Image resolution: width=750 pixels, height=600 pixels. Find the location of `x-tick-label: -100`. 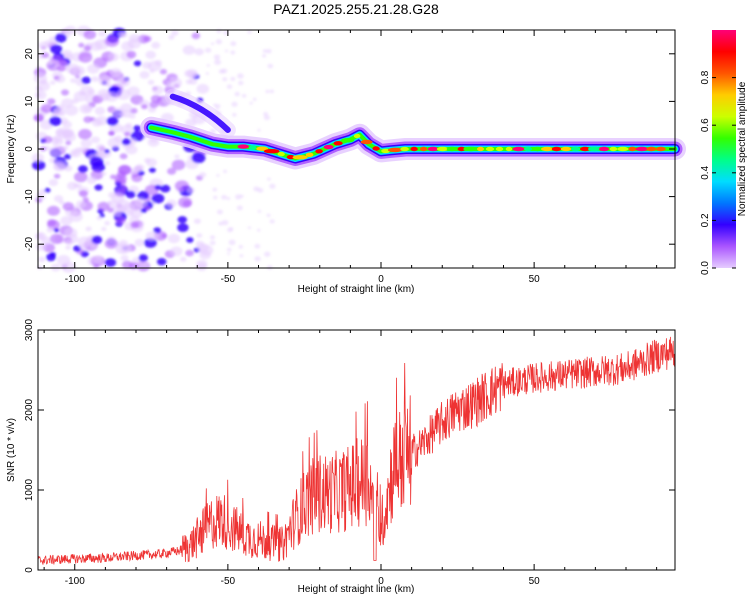

x-tick-label: -100 is located at coordinates (75, 581).